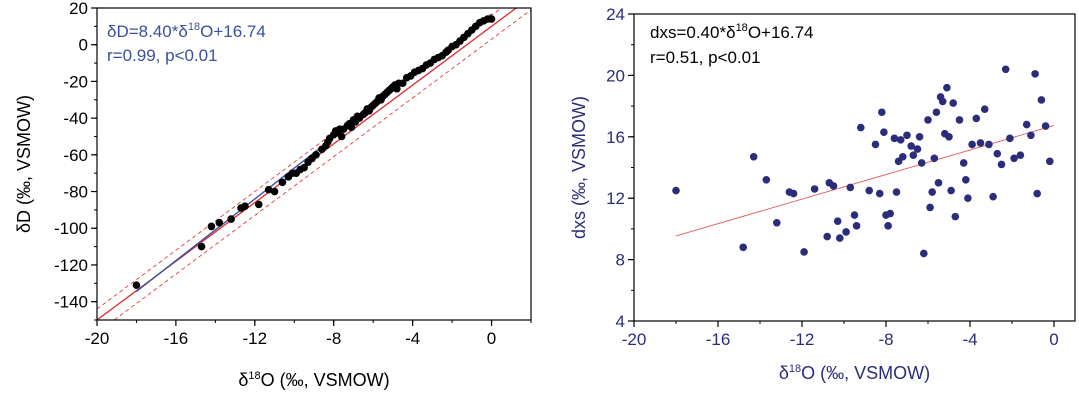 The width and height of the screenshot is (1079, 394). I want to click on y-tick-label: -40, so click(75, 118).